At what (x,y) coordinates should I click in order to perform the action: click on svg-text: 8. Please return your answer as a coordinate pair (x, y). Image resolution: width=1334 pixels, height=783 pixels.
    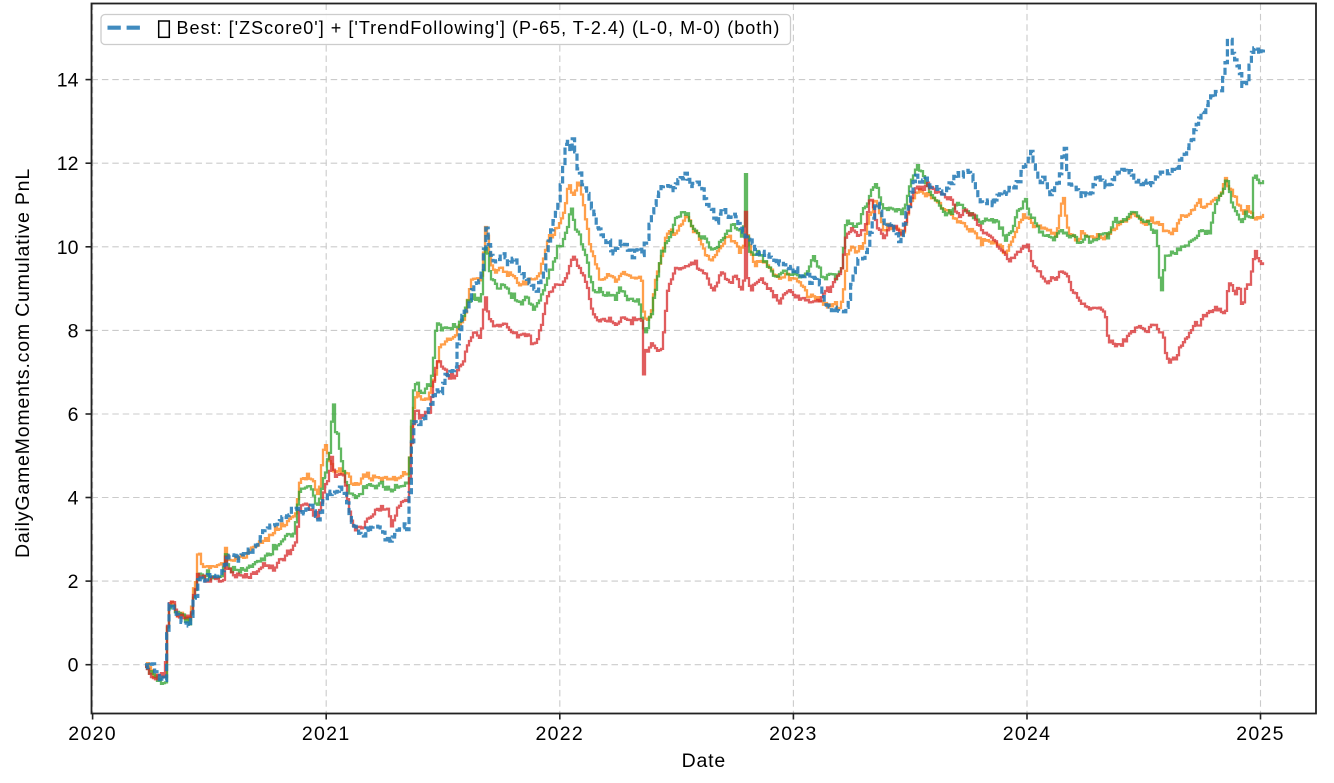
    Looking at the image, I should click on (73, 331).